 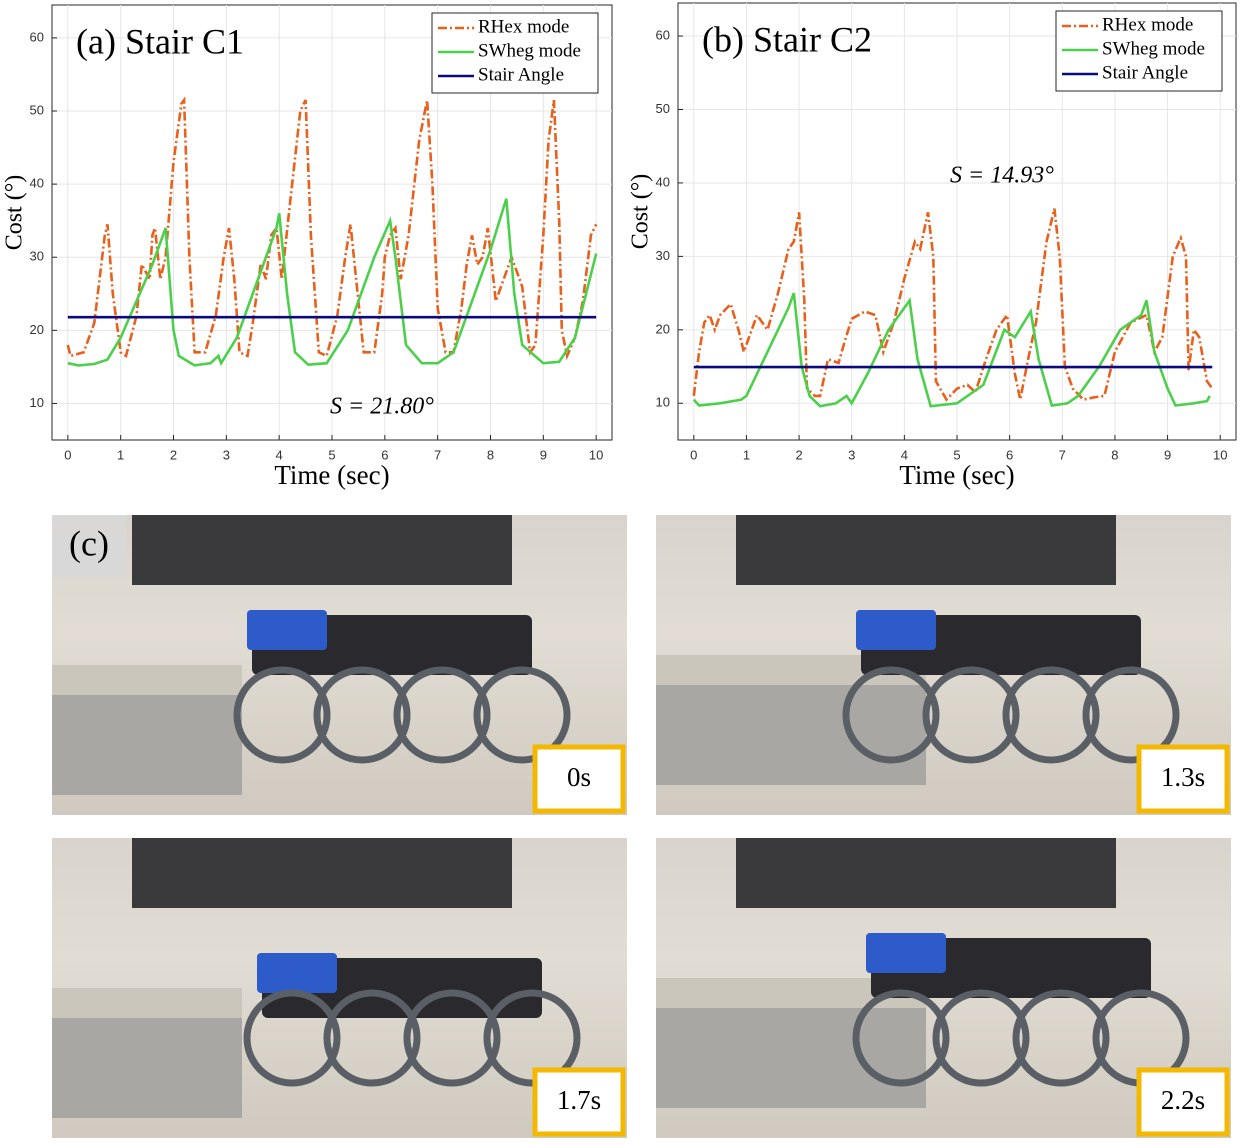 I want to click on annotation: S = 21.80°, so click(x=382, y=407).